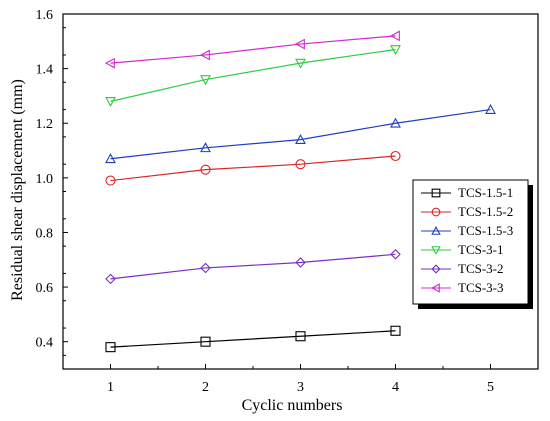  What do you see at coordinates (490, 387) in the screenshot?
I see `x-tick-label: 5` at bounding box center [490, 387].